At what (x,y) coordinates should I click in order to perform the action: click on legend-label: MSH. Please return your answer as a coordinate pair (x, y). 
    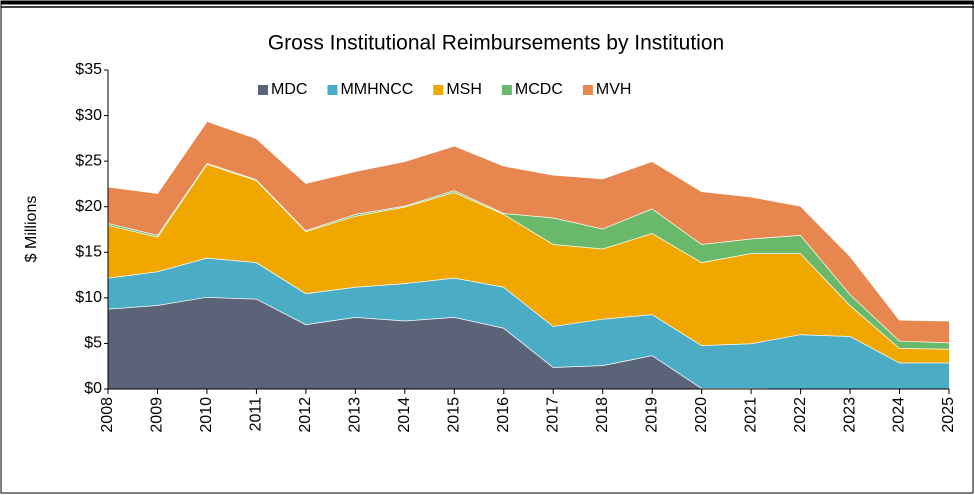
    Looking at the image, I should click on (464, 89).